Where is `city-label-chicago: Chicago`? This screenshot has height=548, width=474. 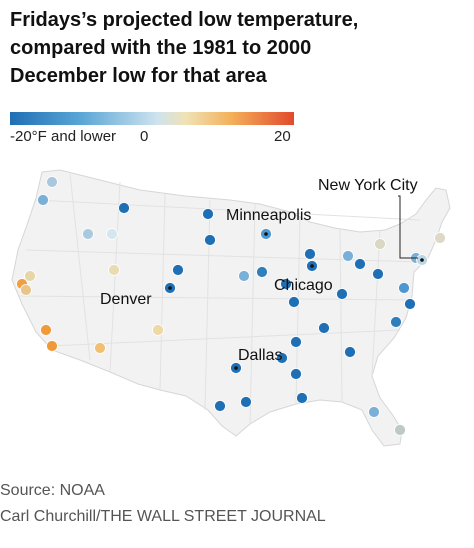 city-label-chicago: Chicago is located at coordinates (303, 285).